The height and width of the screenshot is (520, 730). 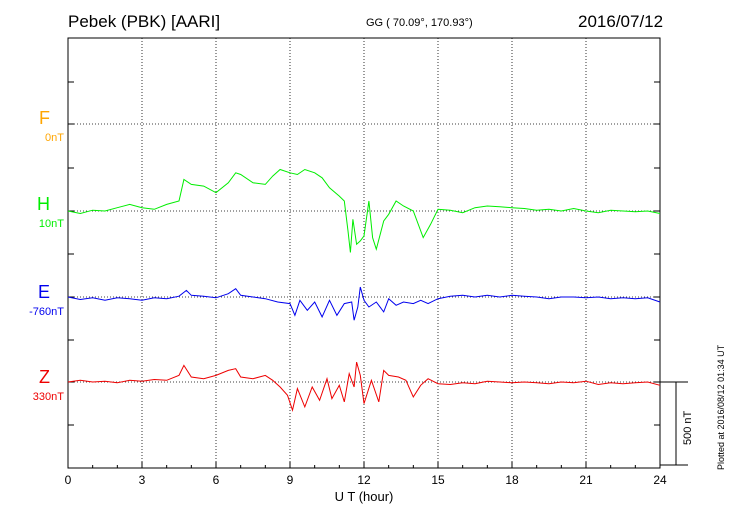 What do you see at coordinates (660, 480) in the screenshot?
I see `x-tick-label: 24` at bounding box center [660, 480].